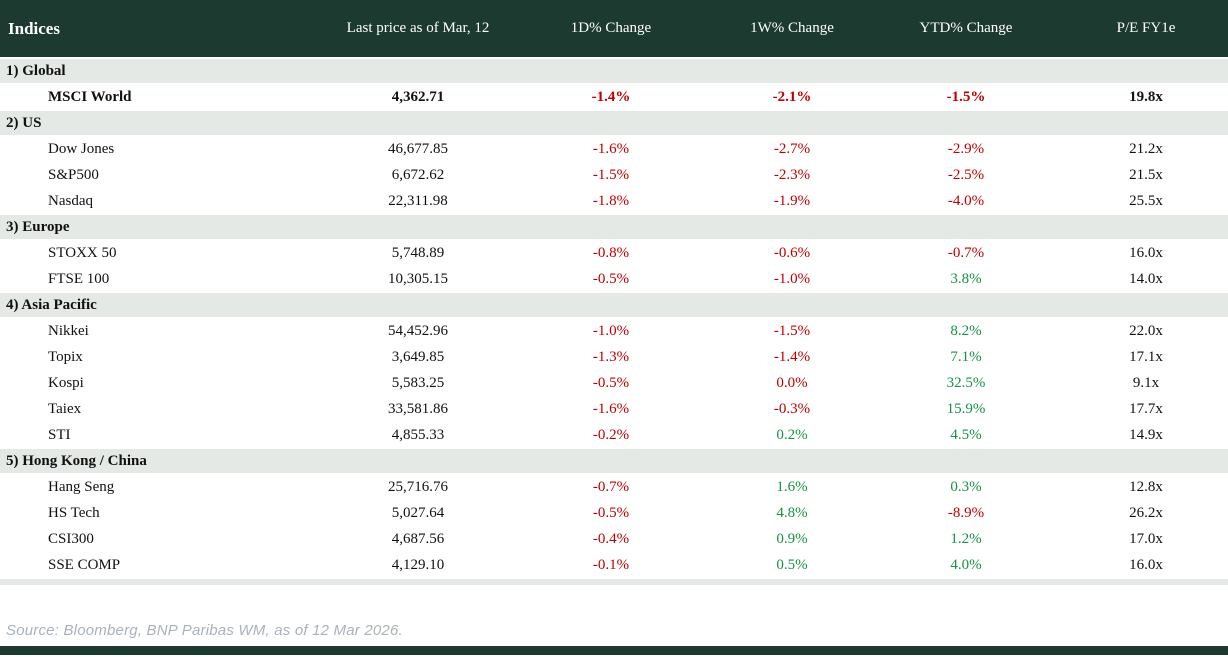  What do you see at coordinates (611, 565) in the screenshot?
I see `cell-1d-change: -0.1%` at bounding box center [611, 565].